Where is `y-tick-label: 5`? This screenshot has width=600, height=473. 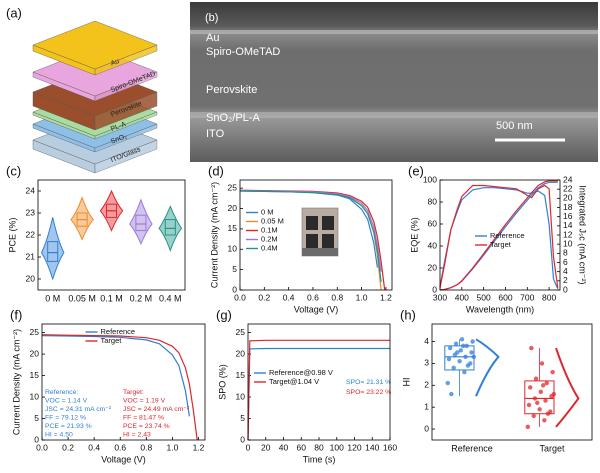
y-tick-label: 5 is located at coordinates (234, 269).